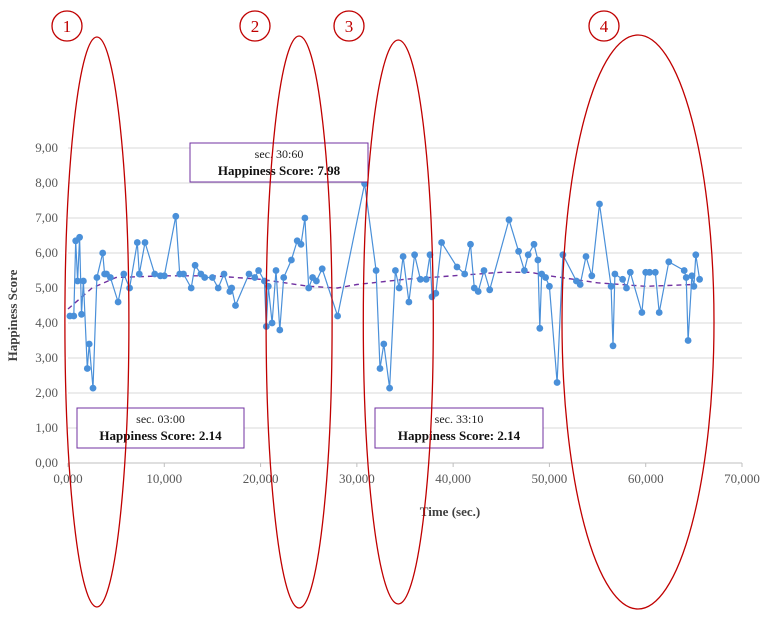  Describe the element at coordinates (160, 419) in the screenshot. I see `annotation-line1: sec. 03:00` at that location.